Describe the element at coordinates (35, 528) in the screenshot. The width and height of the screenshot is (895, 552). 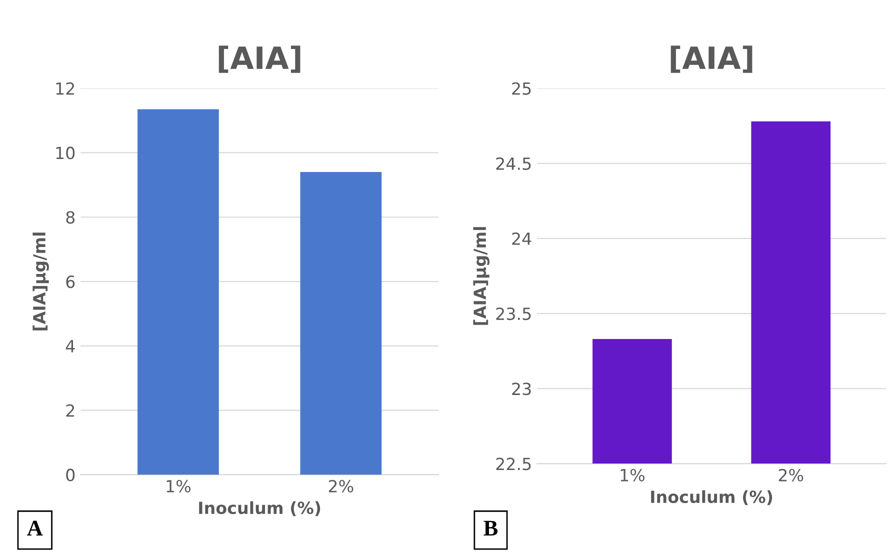
I see `text: A` at that location.